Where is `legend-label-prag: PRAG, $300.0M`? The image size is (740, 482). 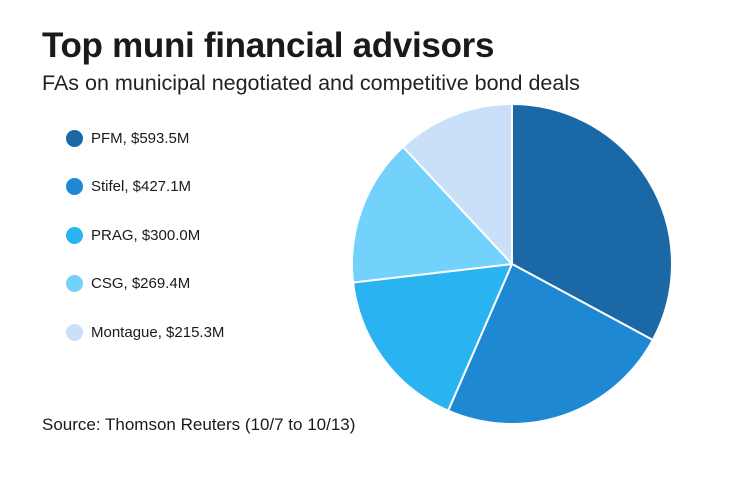
legend-label-prag: PRAG, $300.0M is located at coordinates (146, 235).